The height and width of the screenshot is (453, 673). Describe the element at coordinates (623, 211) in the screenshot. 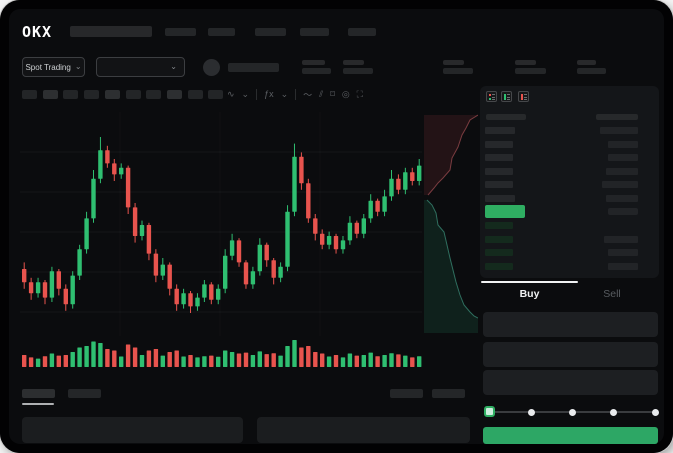

I see `last-price-amount-placeholder` at that location.